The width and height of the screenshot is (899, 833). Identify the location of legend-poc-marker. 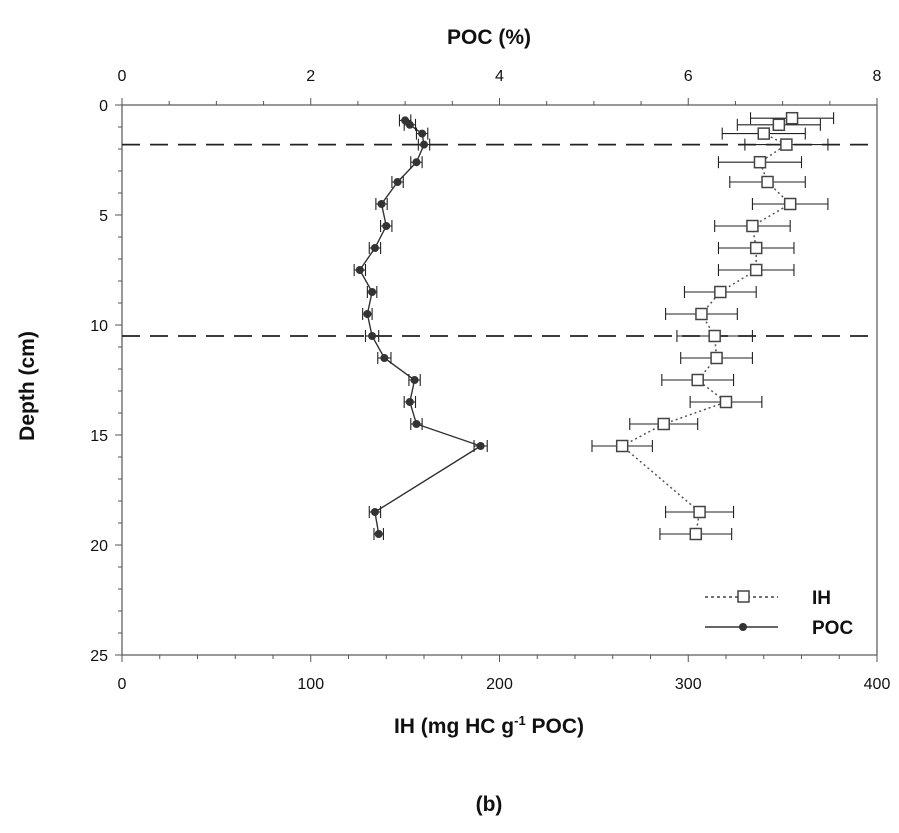
(743, 627).